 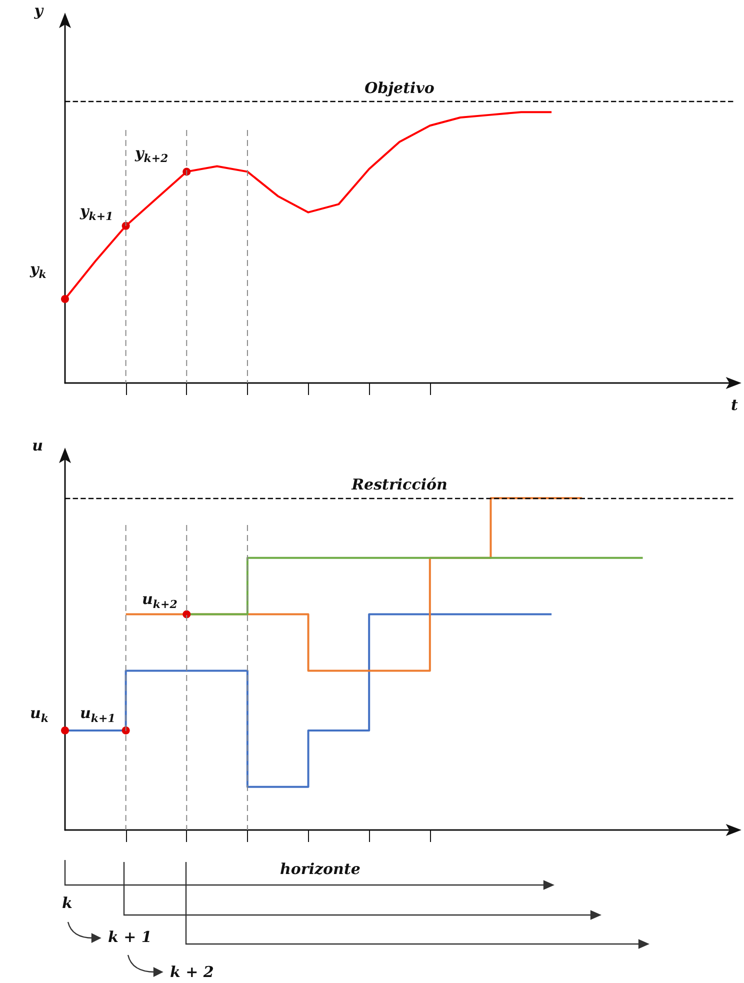 I want to click on y-axis-title: y, so click(x=38, y=11).